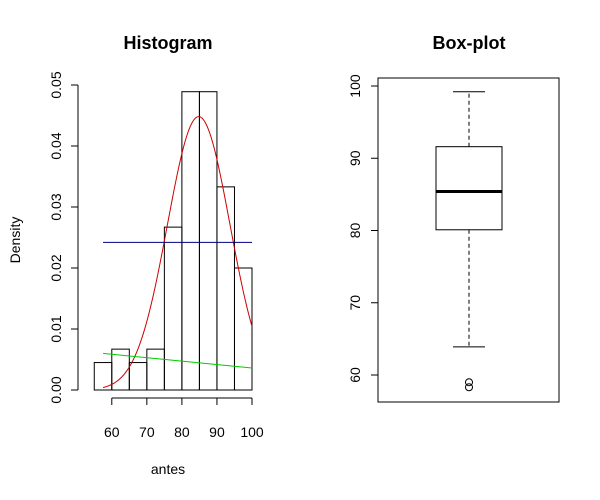  Describe the element at coordinates (56, 267) in the screenshot. I see `histogram-y-tick-label: 0.02` at that location.